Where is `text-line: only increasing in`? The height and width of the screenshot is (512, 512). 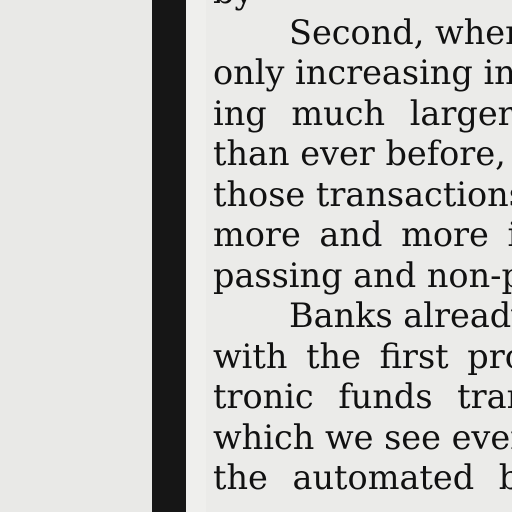
text-line: only increasing in is located at coordinates (362, 72).